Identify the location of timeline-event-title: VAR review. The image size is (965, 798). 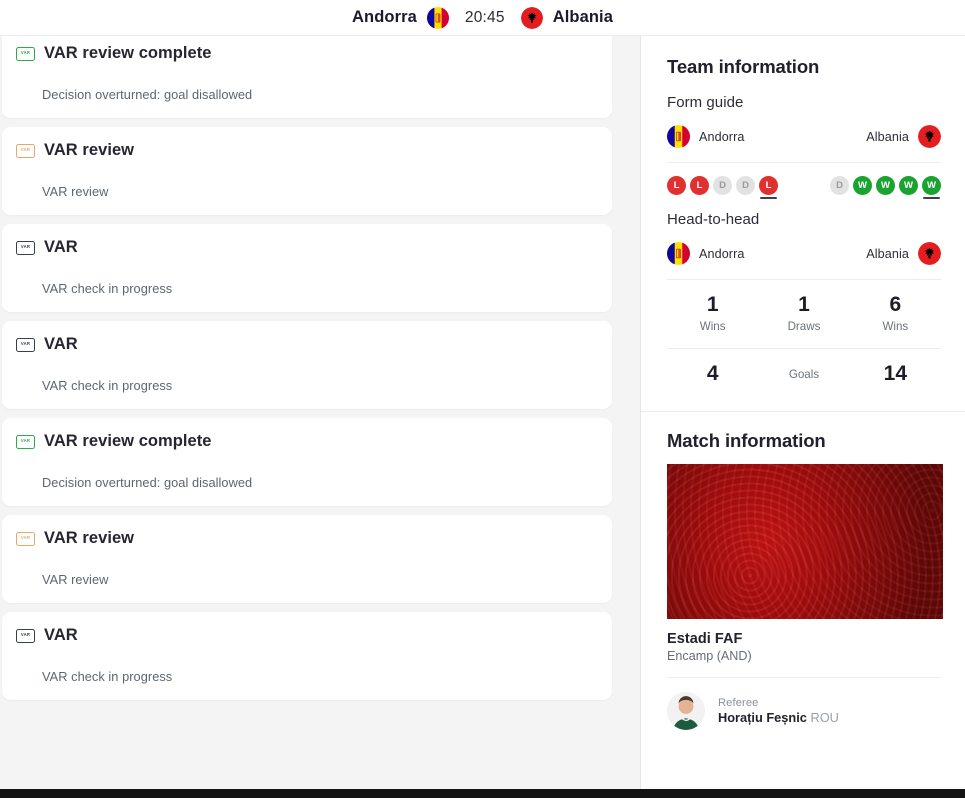
(89, 150).